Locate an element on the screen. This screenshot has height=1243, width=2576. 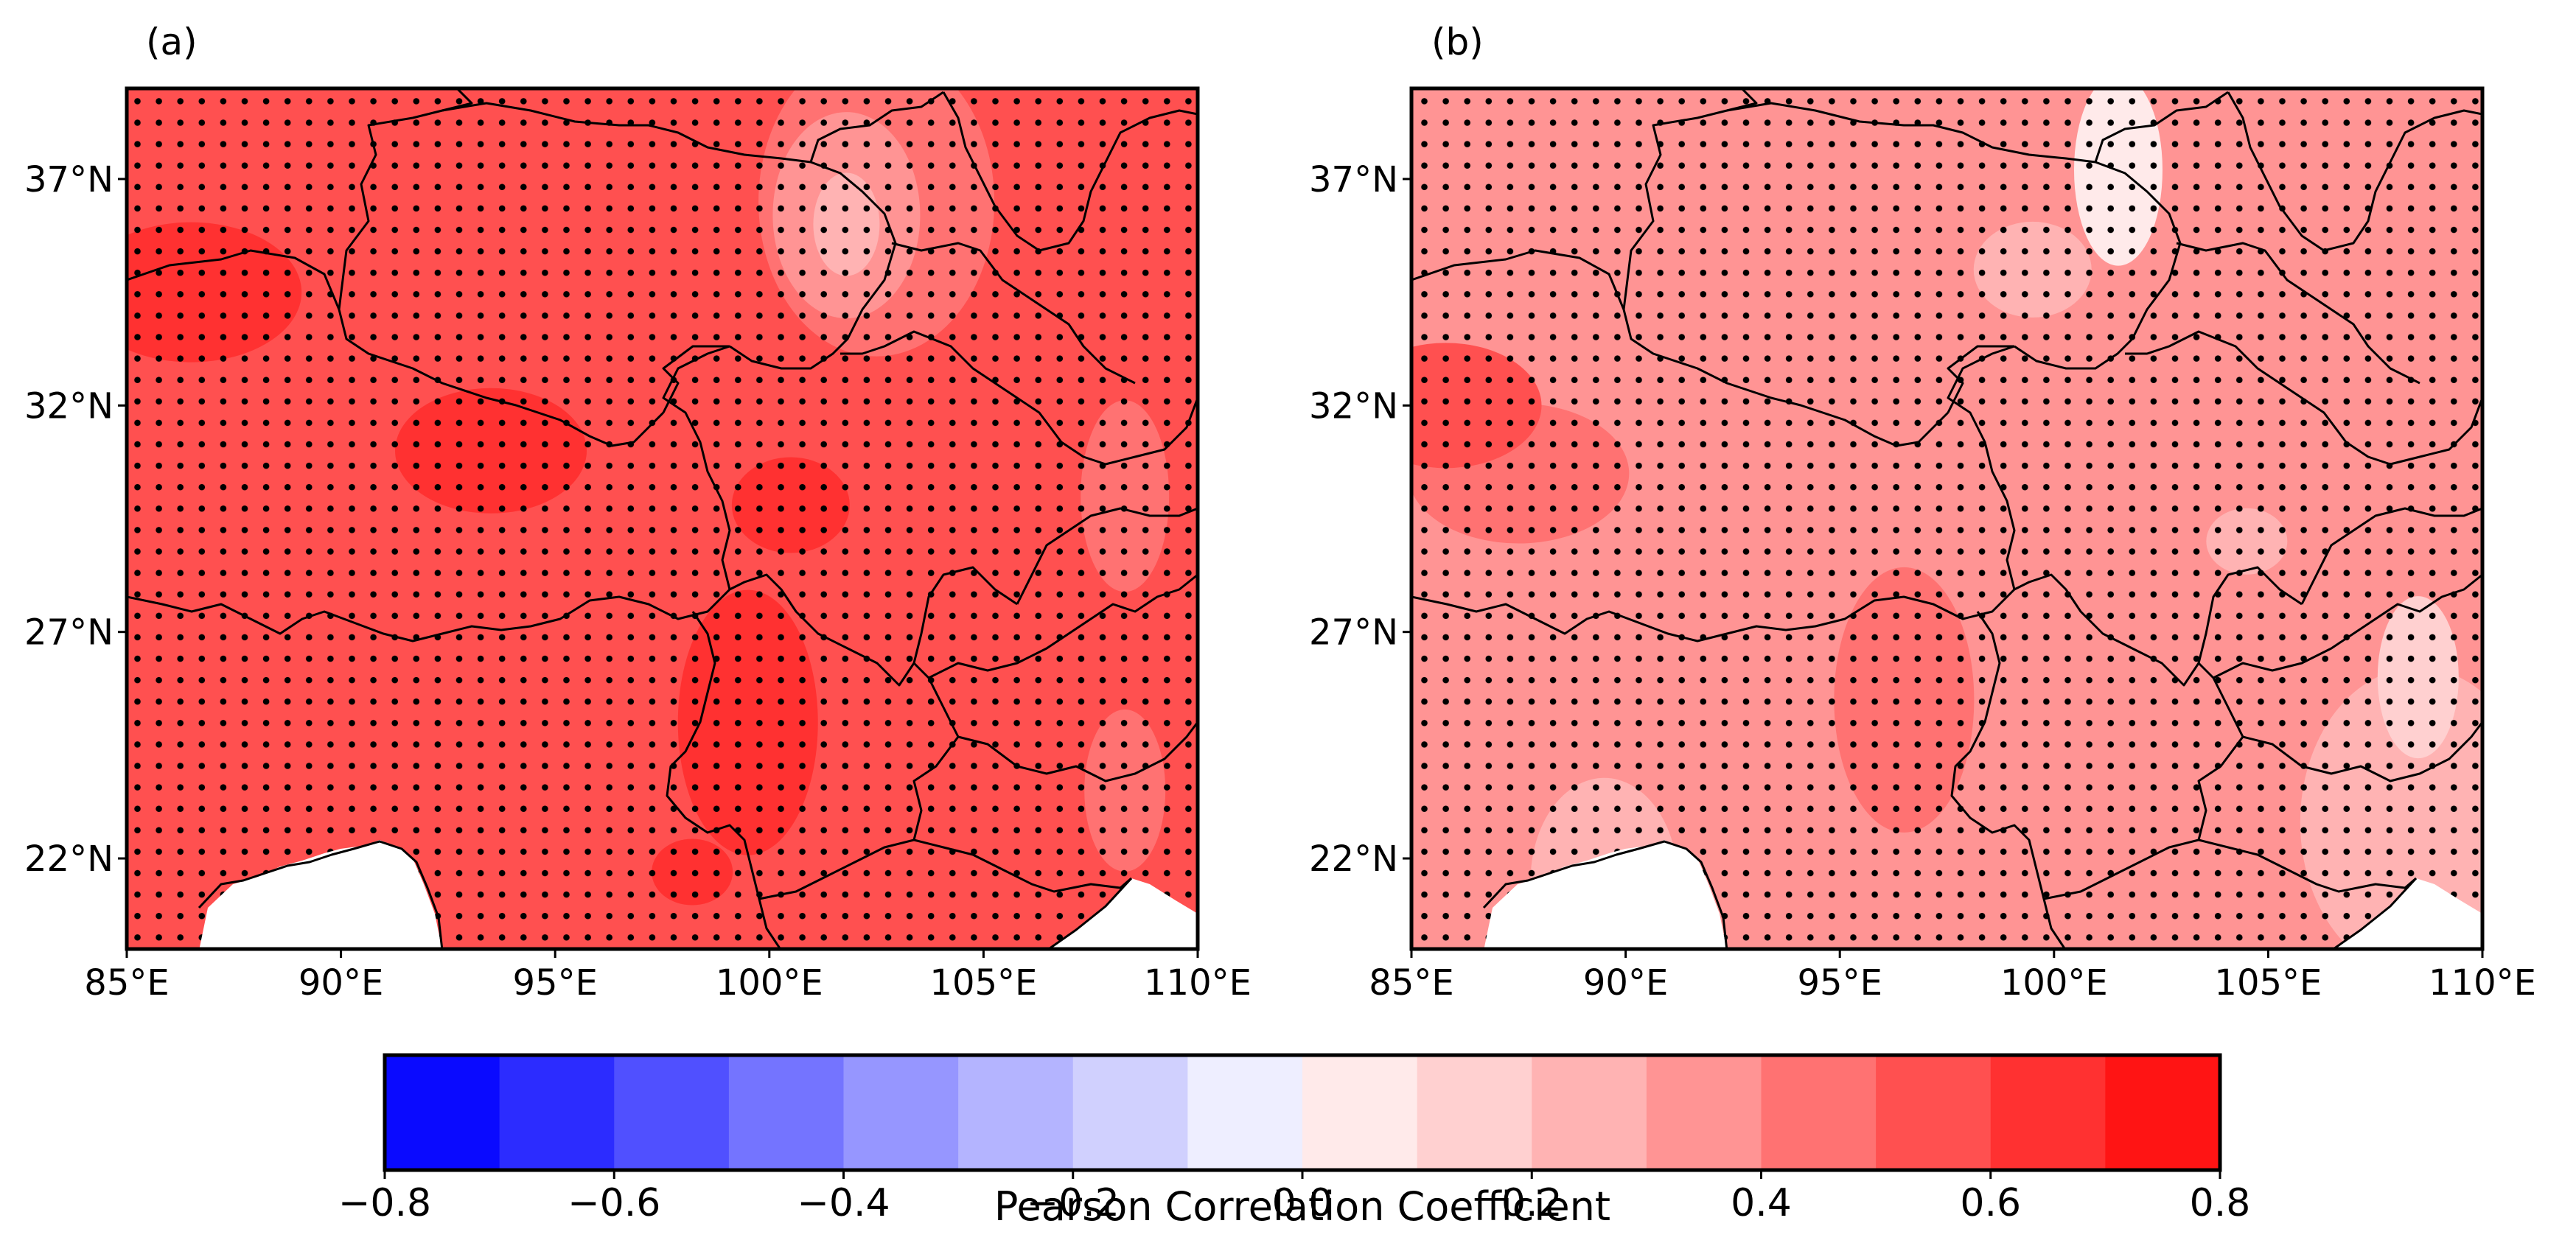
colorbar-tick-label: 0.4 is located at coordinates (1761, 1203).